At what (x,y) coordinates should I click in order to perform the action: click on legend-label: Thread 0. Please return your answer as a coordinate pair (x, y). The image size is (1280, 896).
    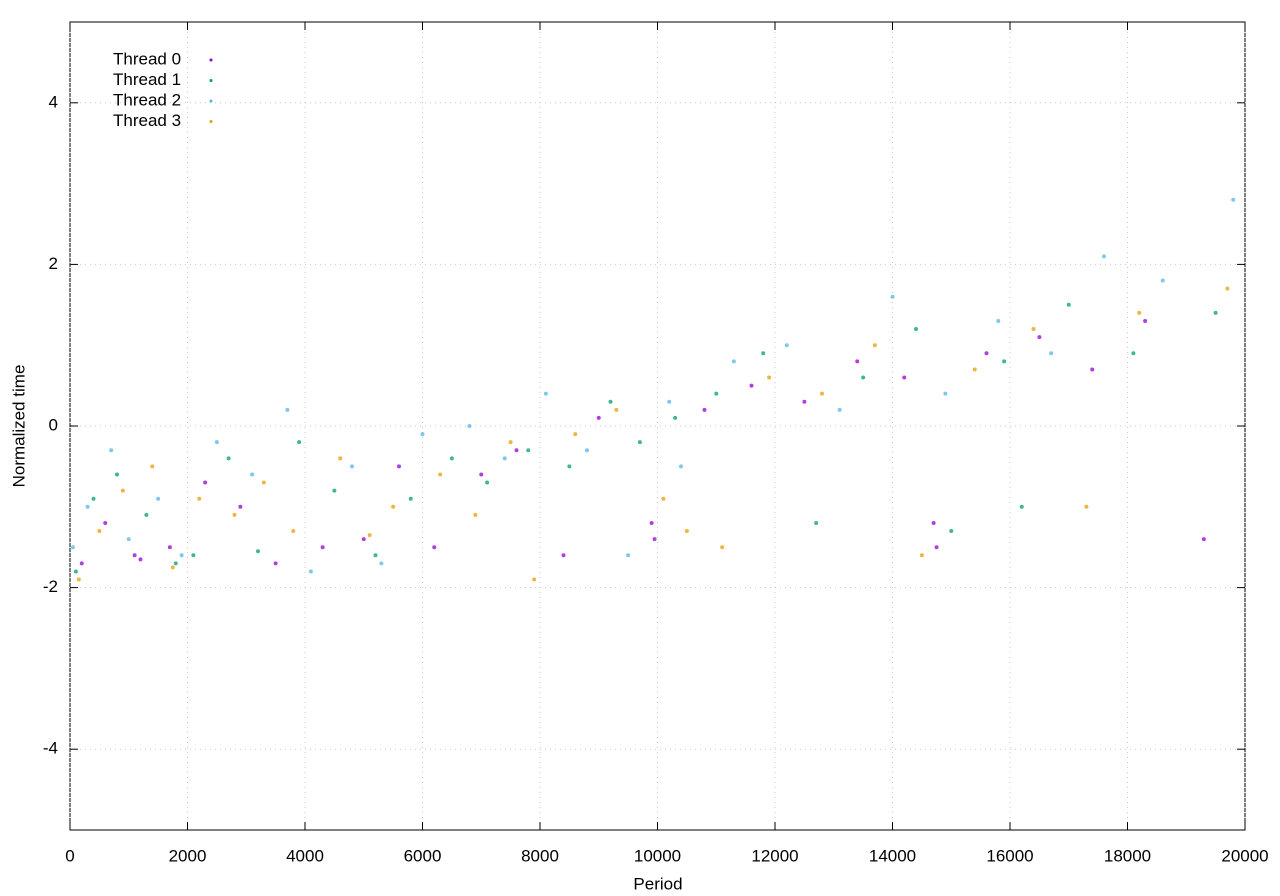
    Looking at the image, I should click on (147, 58).